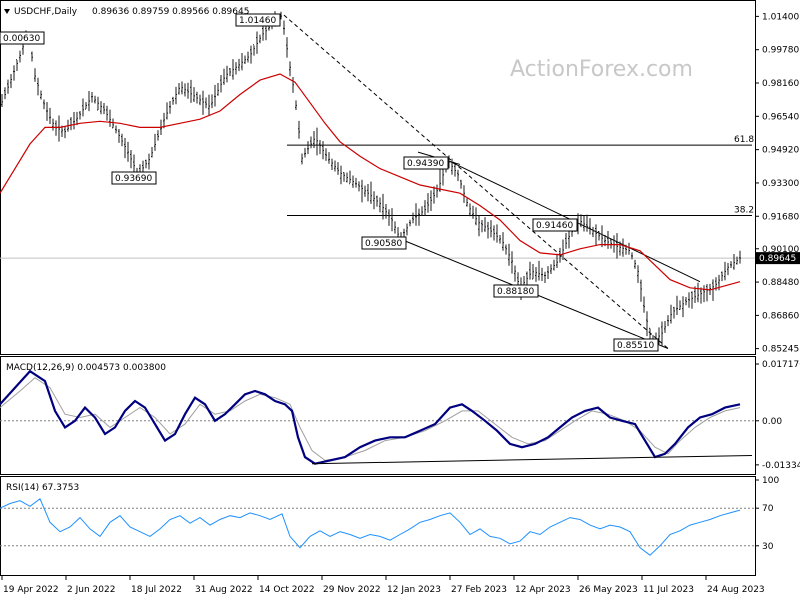  Describe the element at coordinates (772, 422) in the screenshot. I see `macd-tick-label-1: 0.00` at that location.